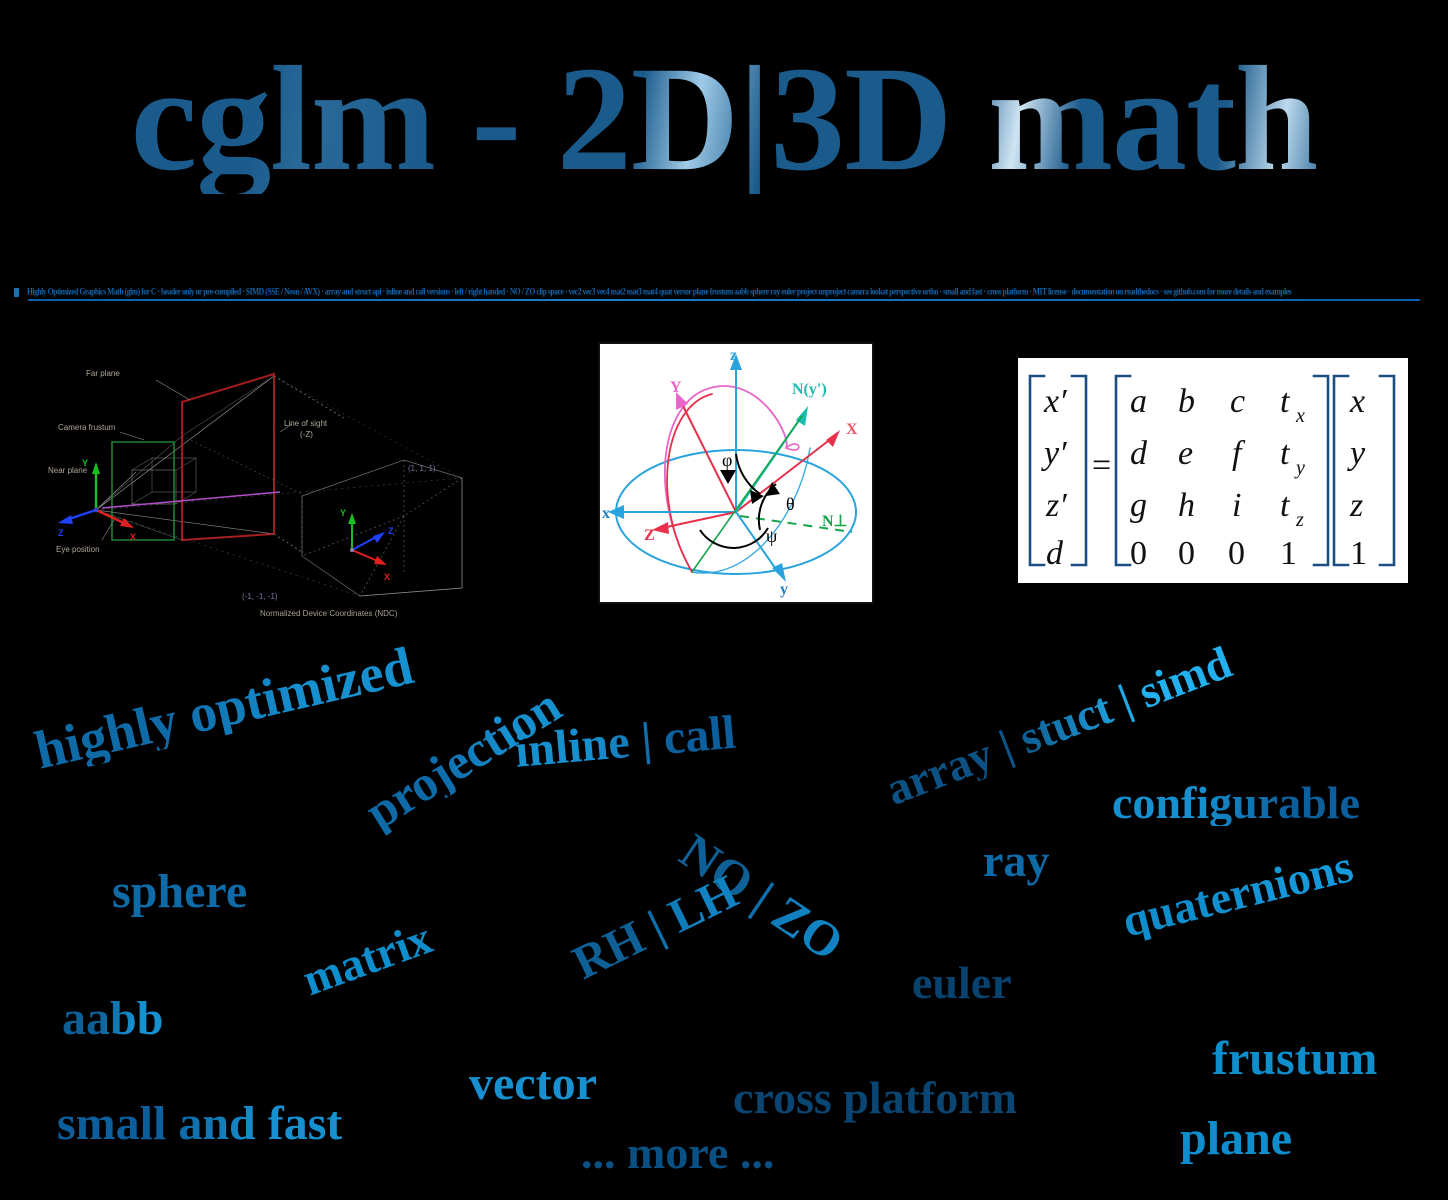 The image size is (1448, 1200). I want to click on label-eye-axis-y: Y, so click(85, 463).